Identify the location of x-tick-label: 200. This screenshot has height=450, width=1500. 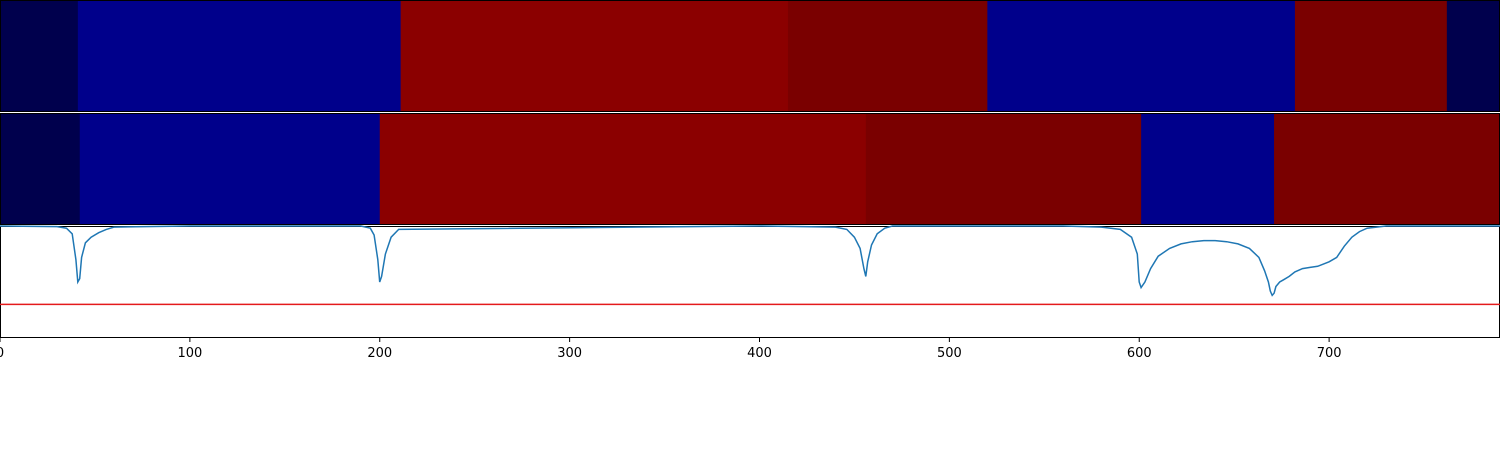
(379, 353).